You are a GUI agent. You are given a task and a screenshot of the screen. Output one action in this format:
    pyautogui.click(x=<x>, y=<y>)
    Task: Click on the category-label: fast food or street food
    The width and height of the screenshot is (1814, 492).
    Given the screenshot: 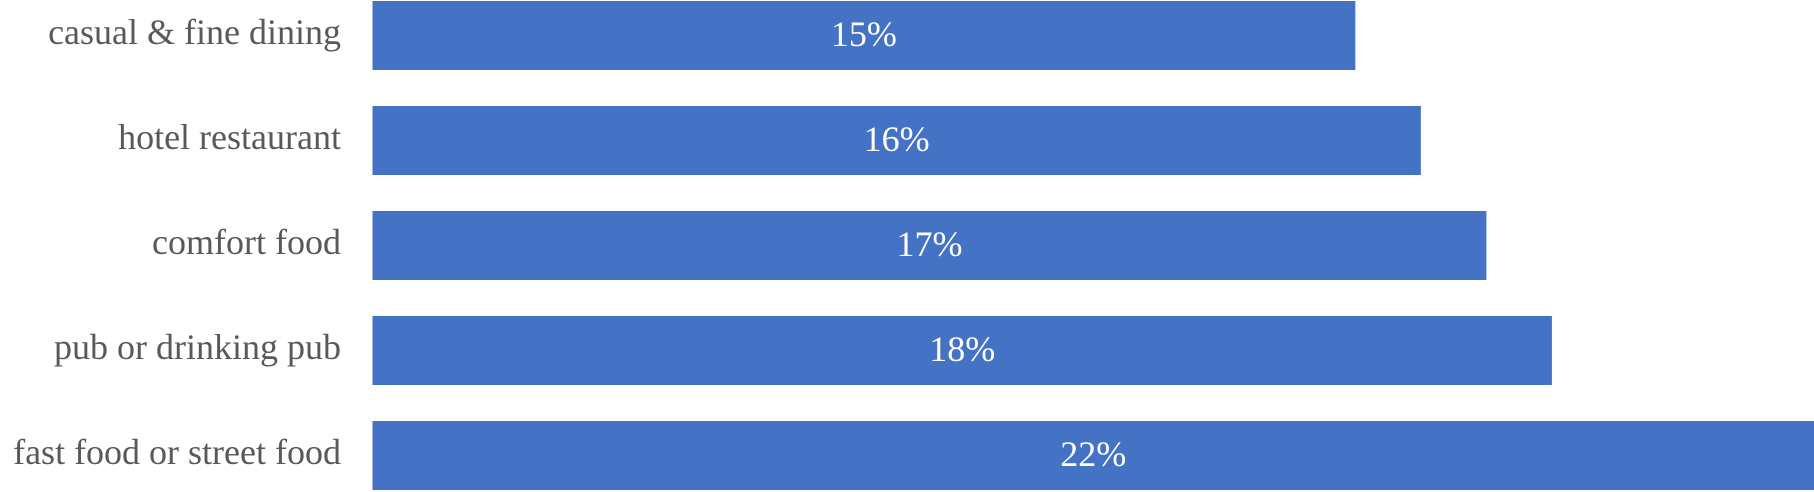 What is the action you would take?
    pyautogui.click(x=177, y=452)
    